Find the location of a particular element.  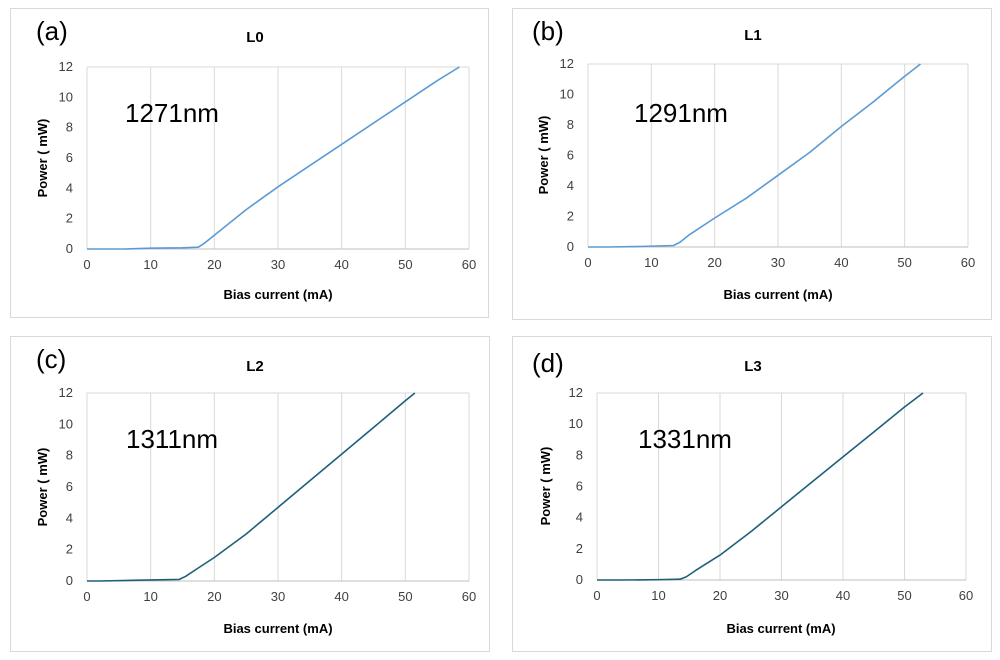

chart-title: L3 is located at coordinates (753, 366).